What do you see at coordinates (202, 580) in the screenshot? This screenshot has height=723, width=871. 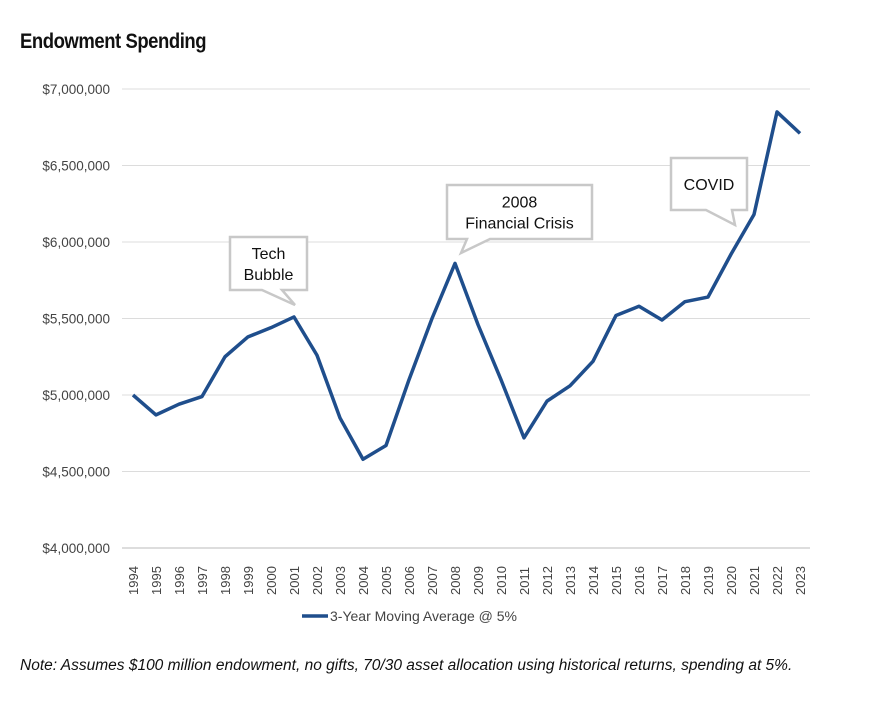 I see `x-tick-label: 1997` at bounding box center [202, 580].